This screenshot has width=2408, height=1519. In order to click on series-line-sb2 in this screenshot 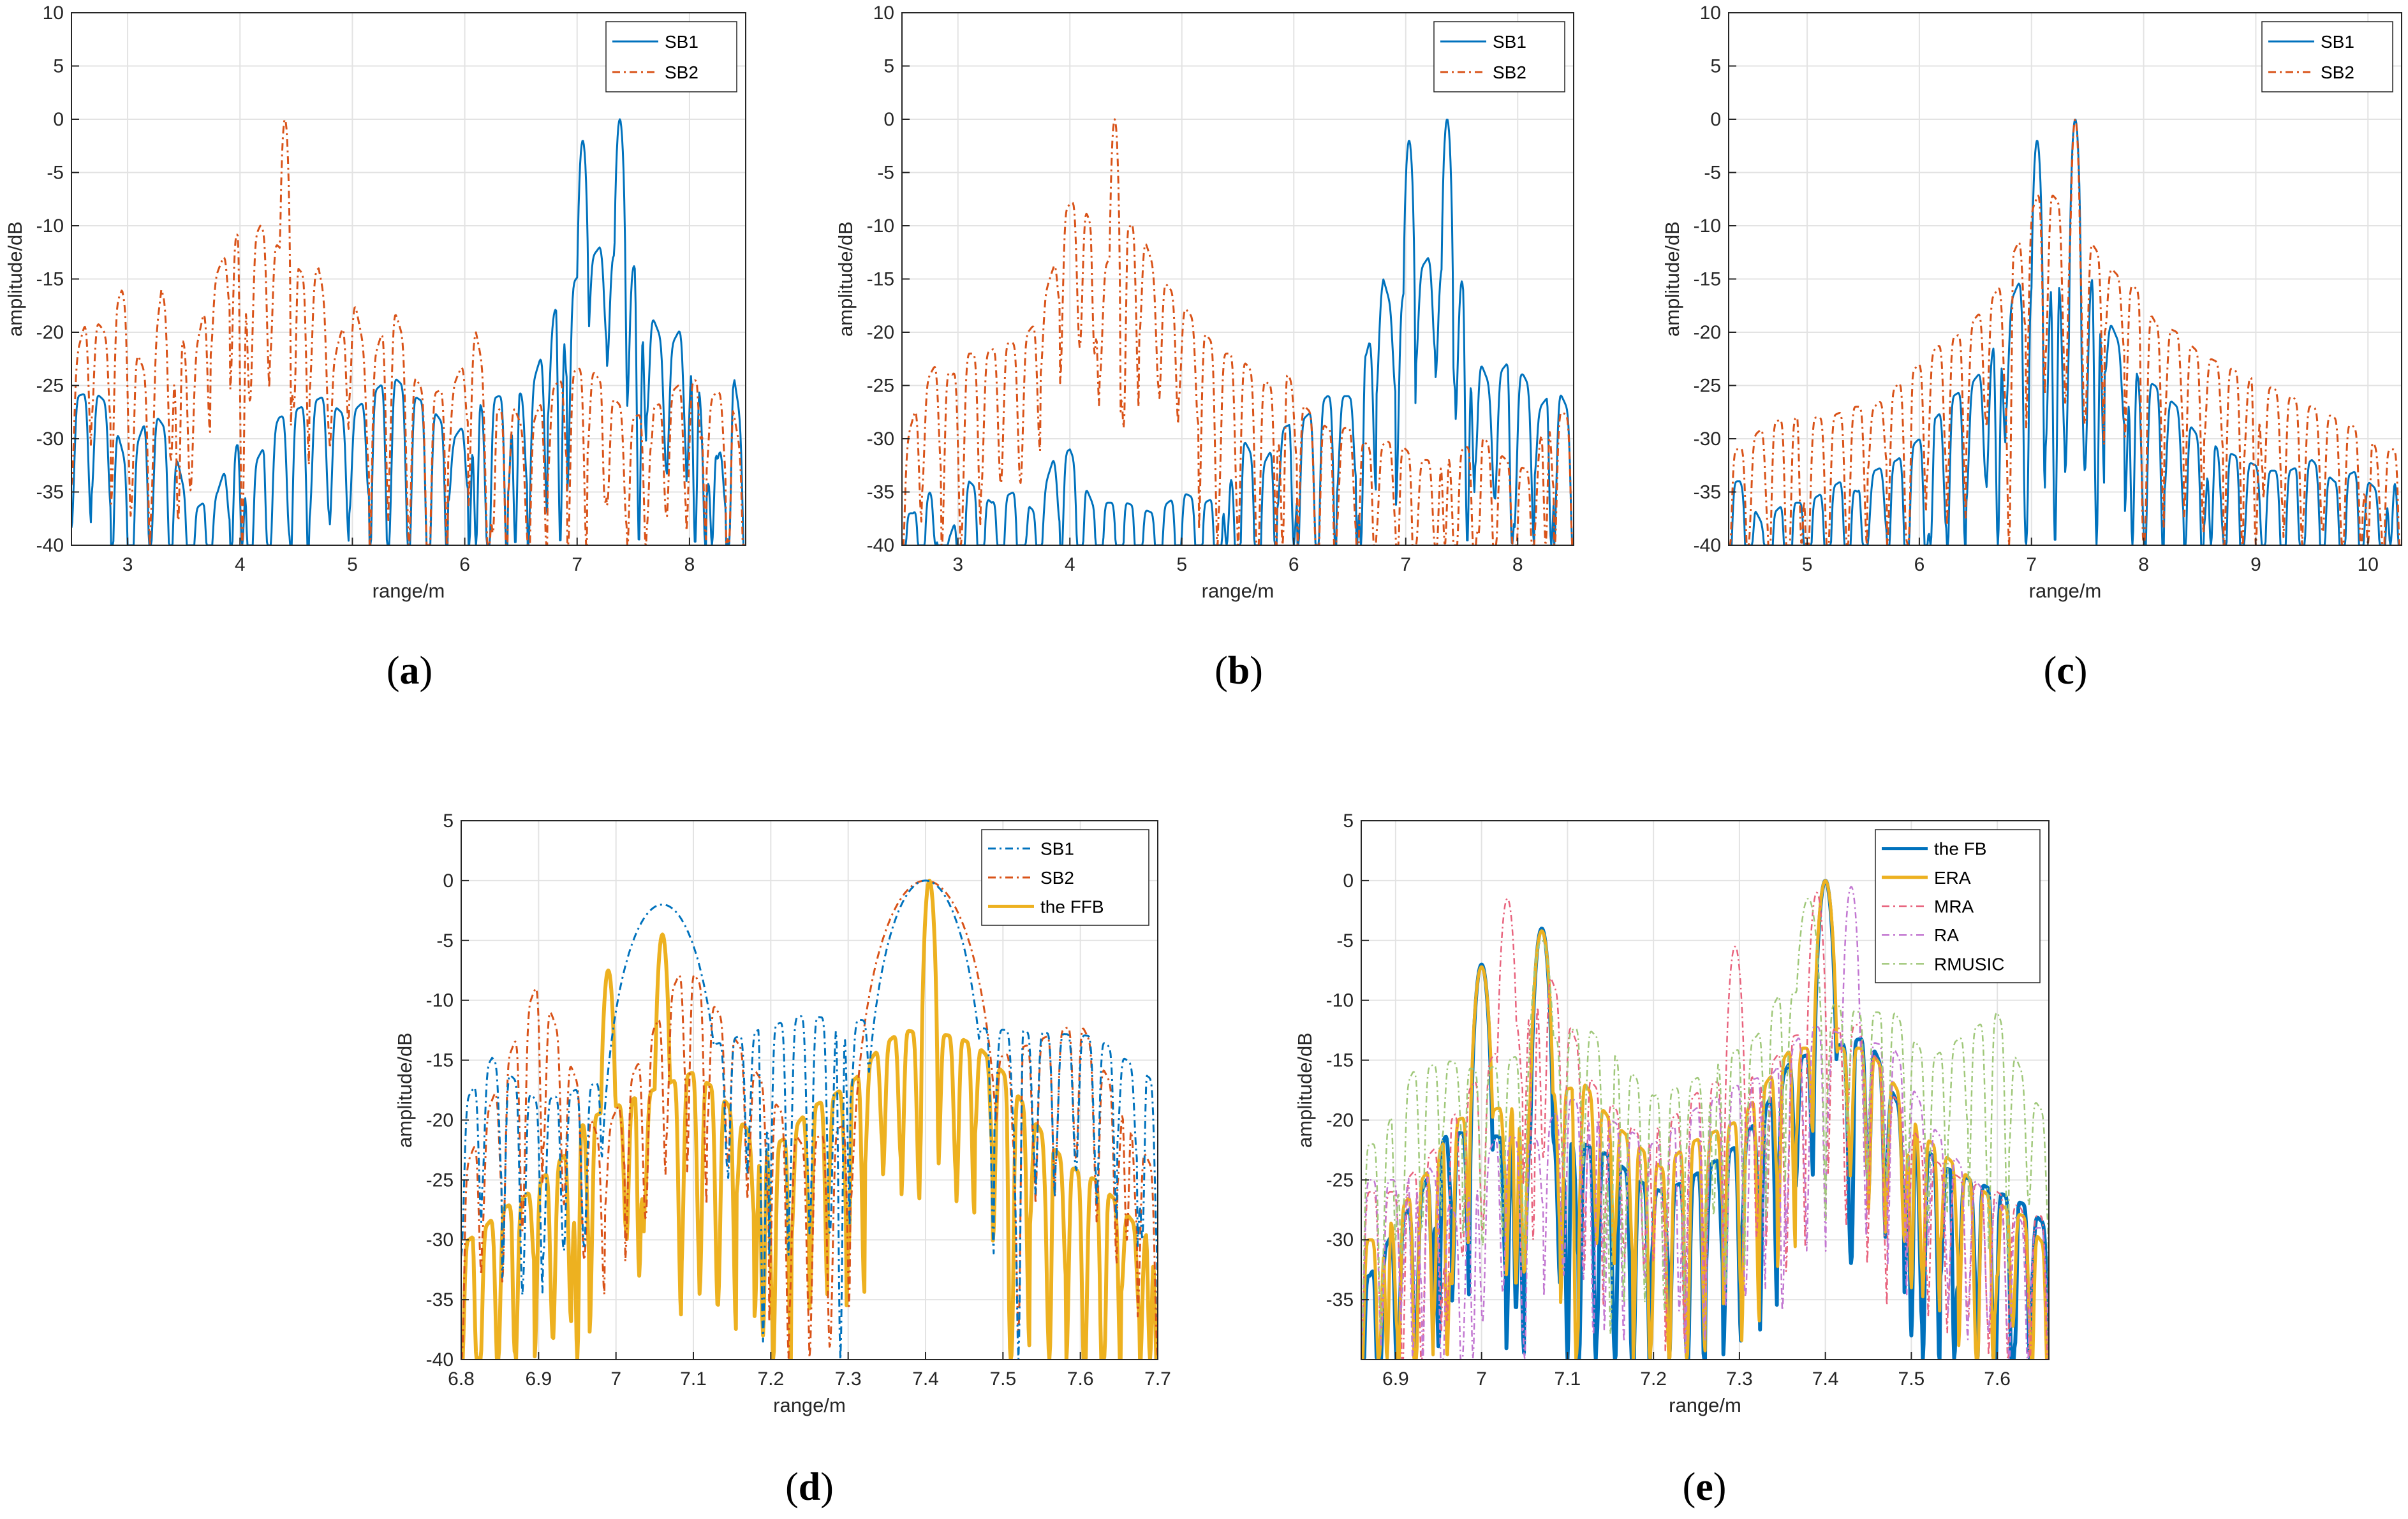, I will do `click(1238, 332)`.